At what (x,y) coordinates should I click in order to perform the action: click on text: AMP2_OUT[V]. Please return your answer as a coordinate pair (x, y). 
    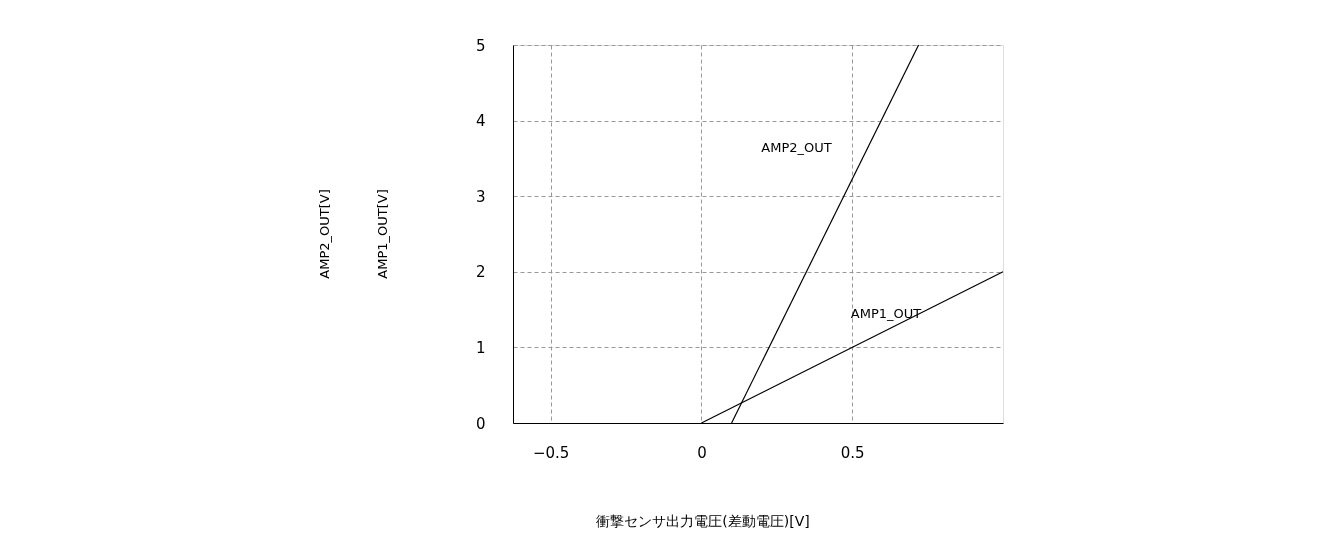
    Looking at the image, I should click on (324, 234).